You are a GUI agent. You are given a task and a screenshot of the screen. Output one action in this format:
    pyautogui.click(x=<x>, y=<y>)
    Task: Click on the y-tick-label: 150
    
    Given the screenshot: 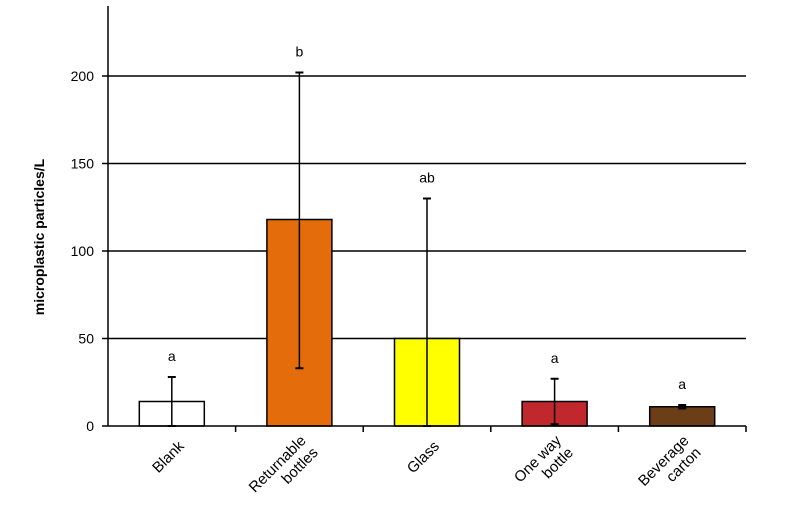 What is the action you would take?
    pyautogui.click(x=83, y=164)
    